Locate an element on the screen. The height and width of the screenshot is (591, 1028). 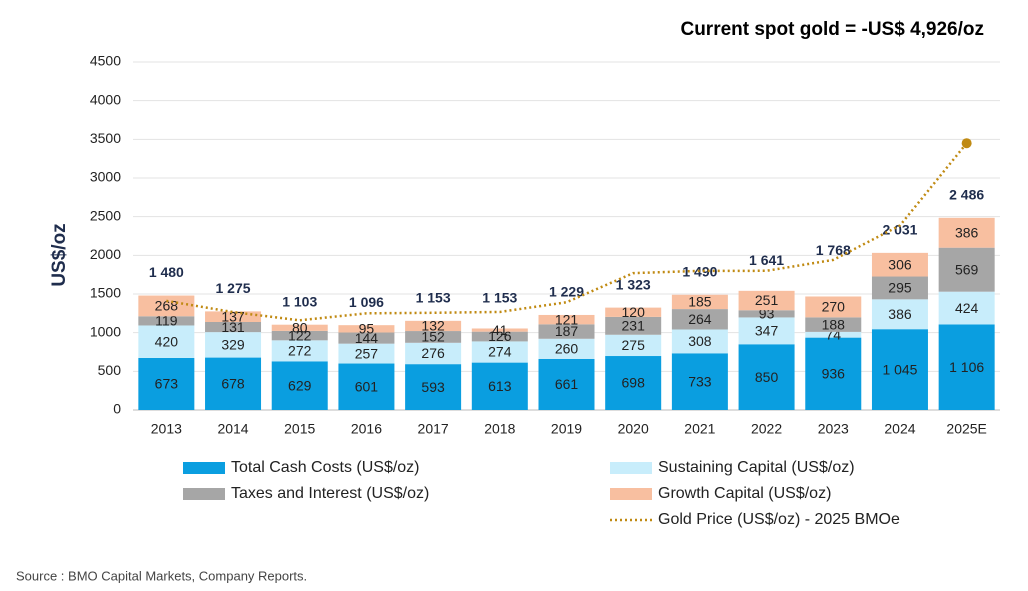
segment-label: 131 is located at coordinates (233, 327).